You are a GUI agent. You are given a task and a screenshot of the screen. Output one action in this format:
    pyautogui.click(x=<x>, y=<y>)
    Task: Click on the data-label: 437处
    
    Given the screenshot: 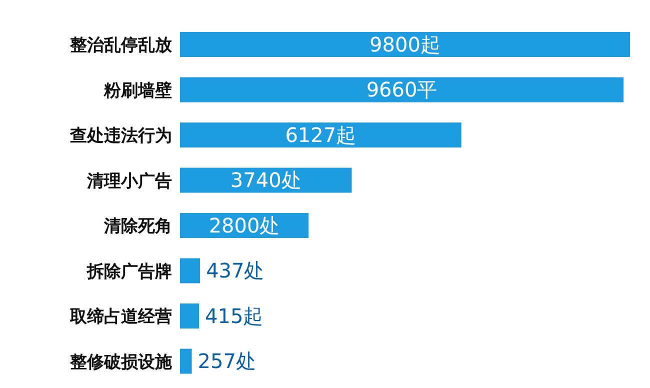 What is the action you would take?
    pyautogui.click(x=235, y=270)
    